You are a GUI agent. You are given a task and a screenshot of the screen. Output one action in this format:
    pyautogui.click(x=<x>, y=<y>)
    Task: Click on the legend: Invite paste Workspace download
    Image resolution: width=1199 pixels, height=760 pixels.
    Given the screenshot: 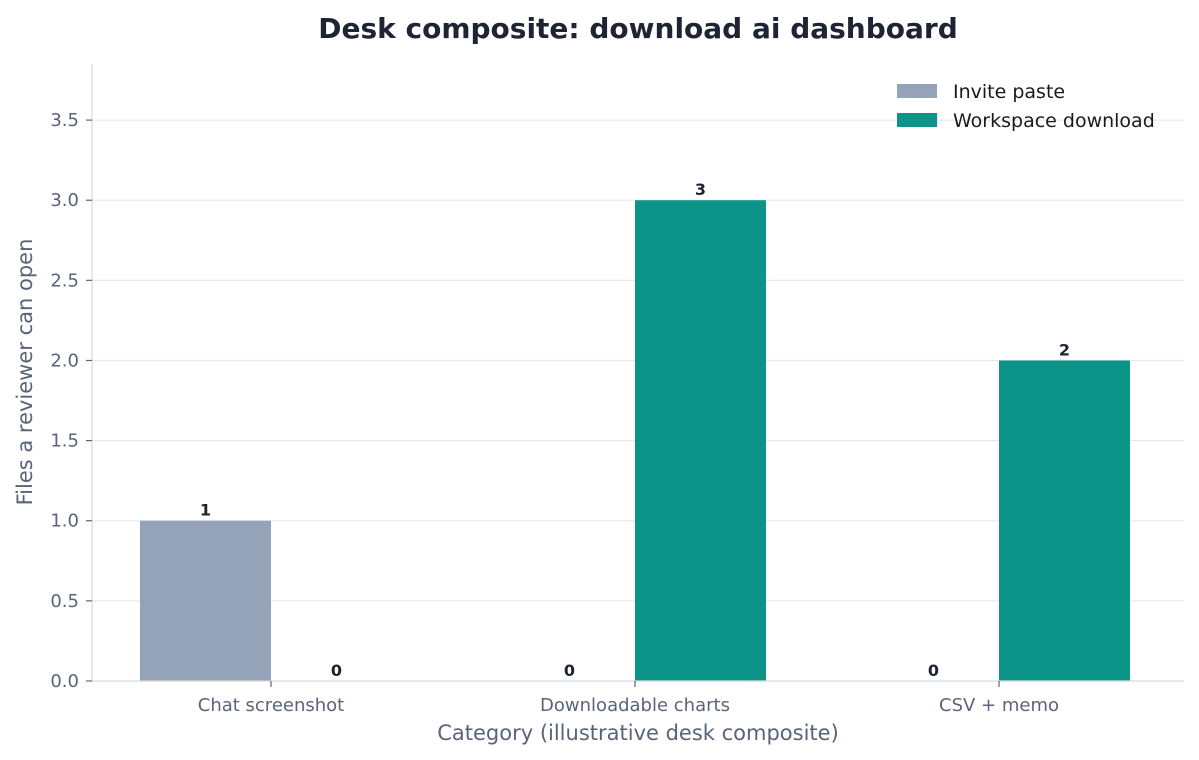 What is the action you would take?
    pyautogui.click(x=1026, y=106)
    